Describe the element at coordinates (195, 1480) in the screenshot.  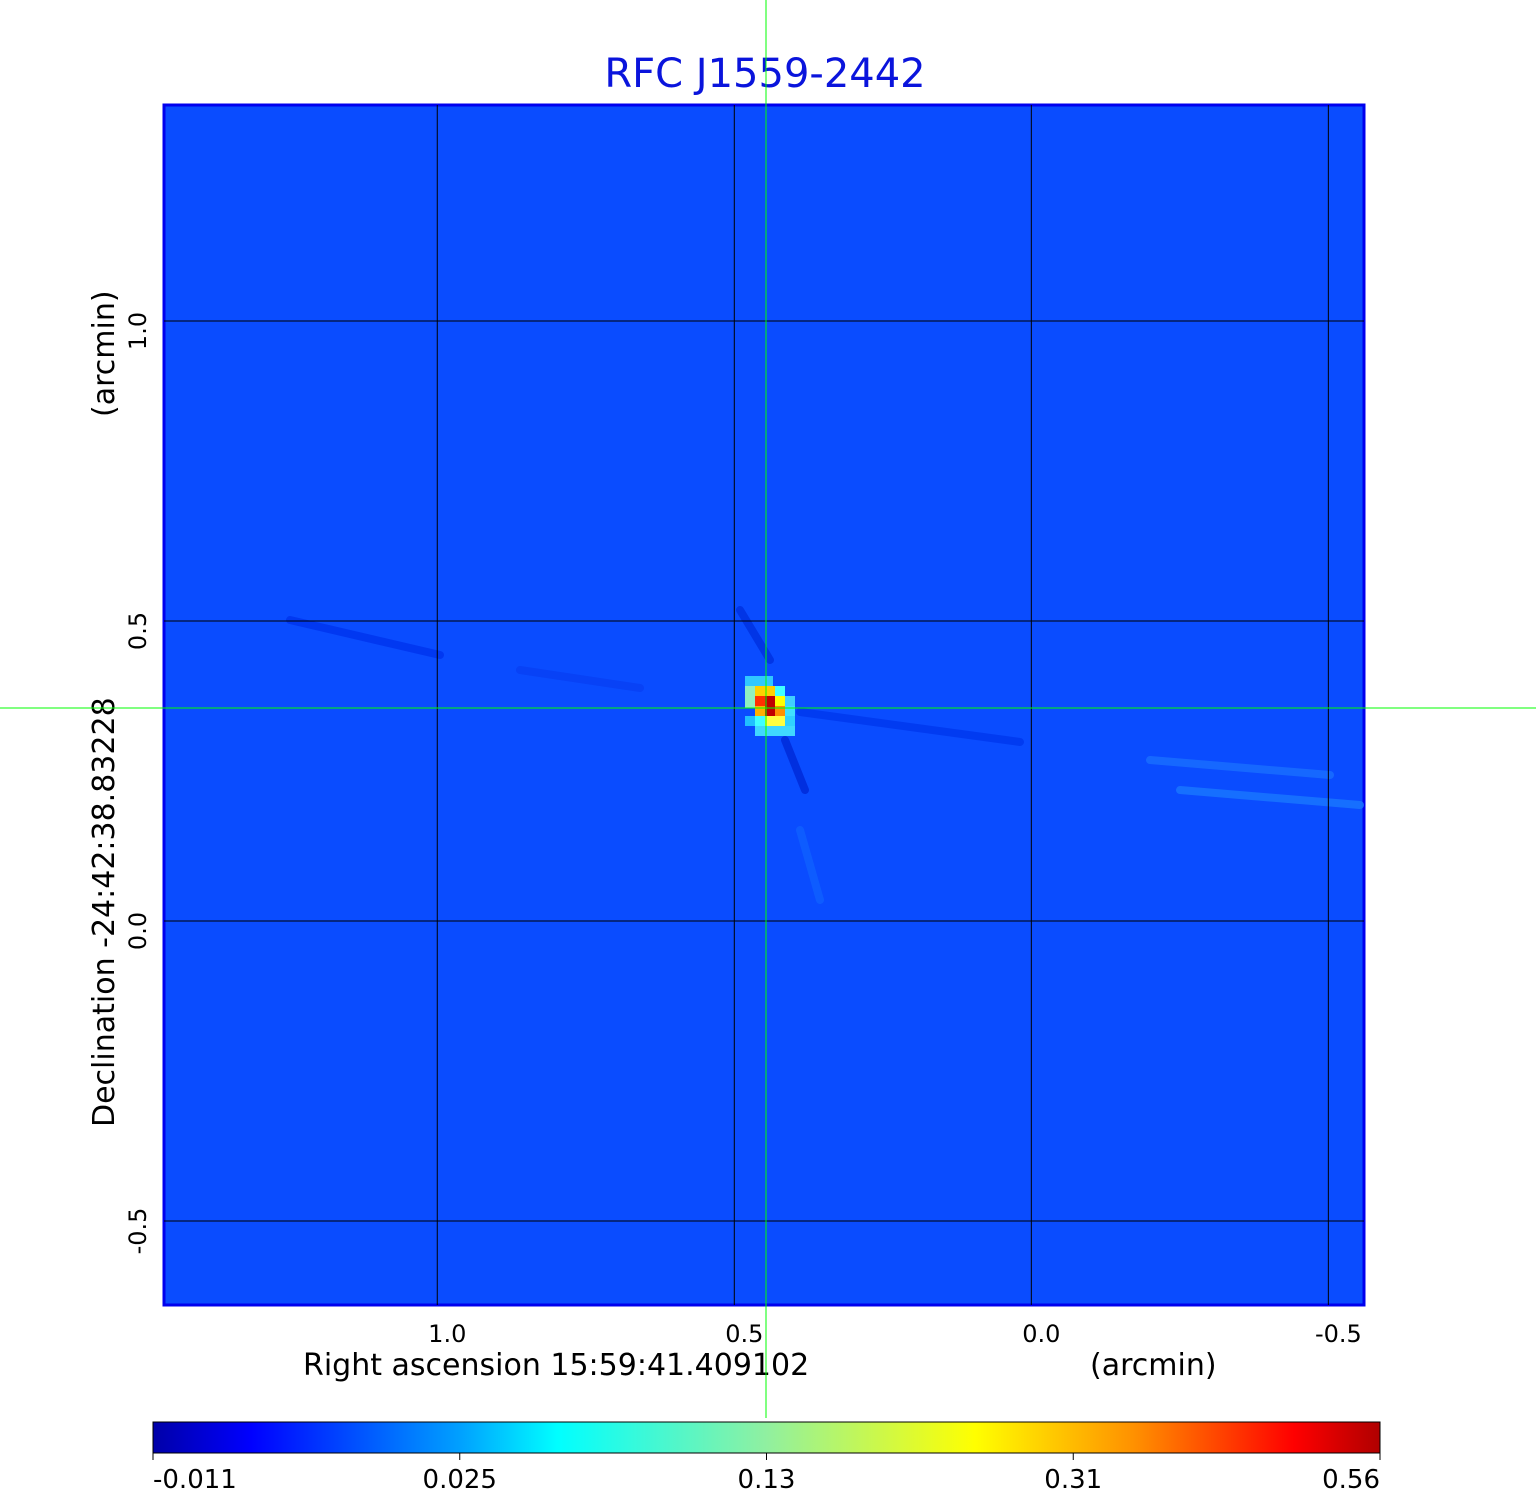
I see `colorbar-tick-label: -0.011` at that location.